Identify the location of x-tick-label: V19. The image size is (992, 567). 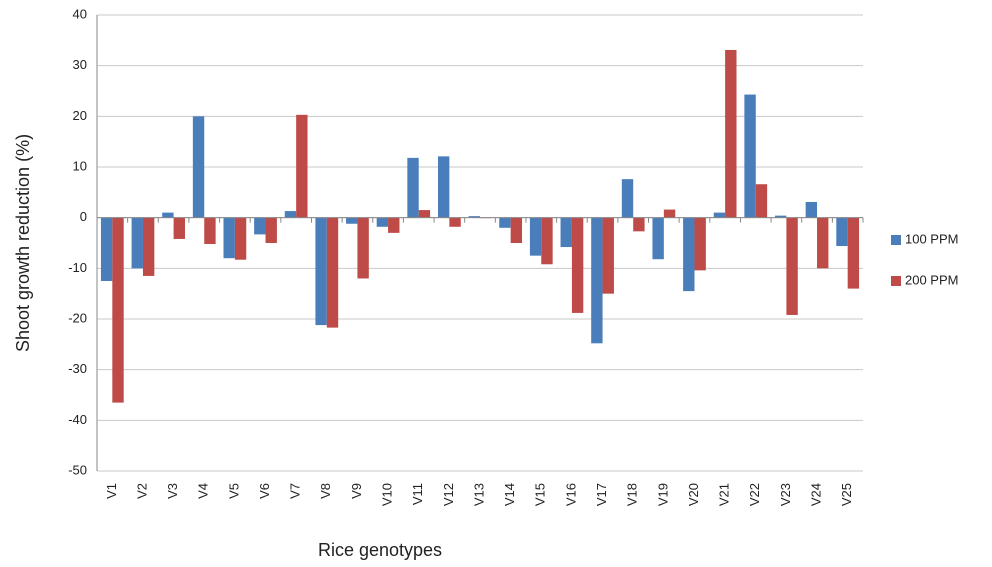
(662, 494).